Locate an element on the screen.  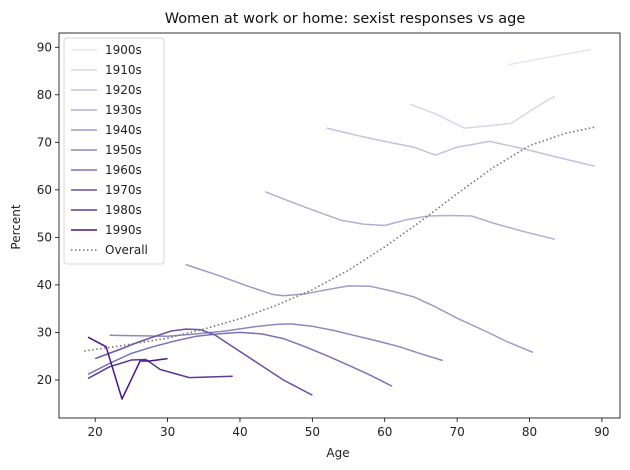
legend-label-1920s: 1920s is located at coordinates (123, 90).